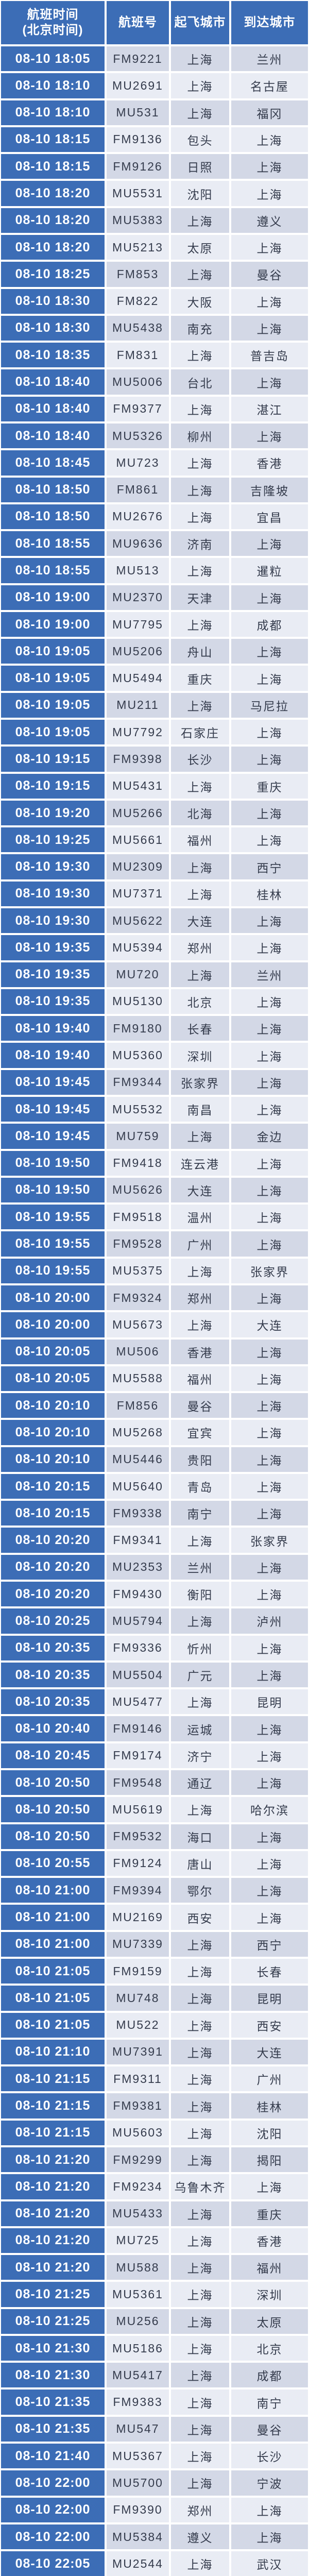  What do you see at coordinates (200, 652) in the screenshot?
I see `departure-city-cell: 舟山` at bounding box center [200, 652].